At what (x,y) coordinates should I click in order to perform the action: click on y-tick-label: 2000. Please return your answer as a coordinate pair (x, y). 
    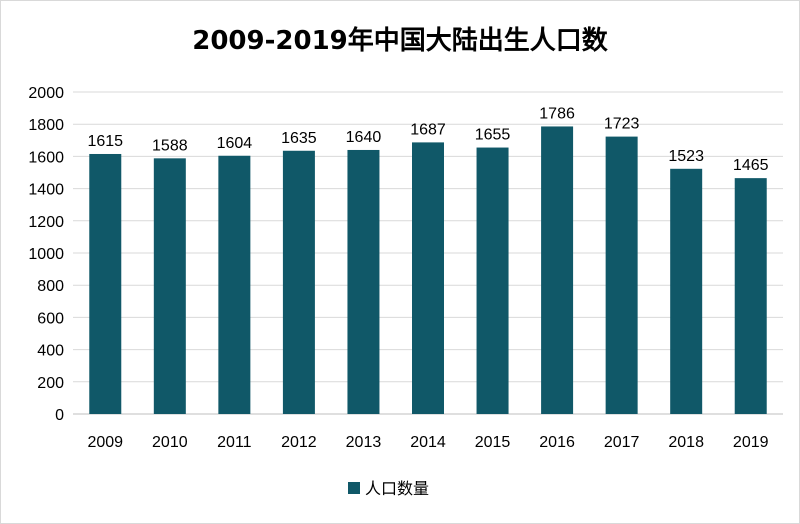
    Looking at the image, I should click on (46, 93).